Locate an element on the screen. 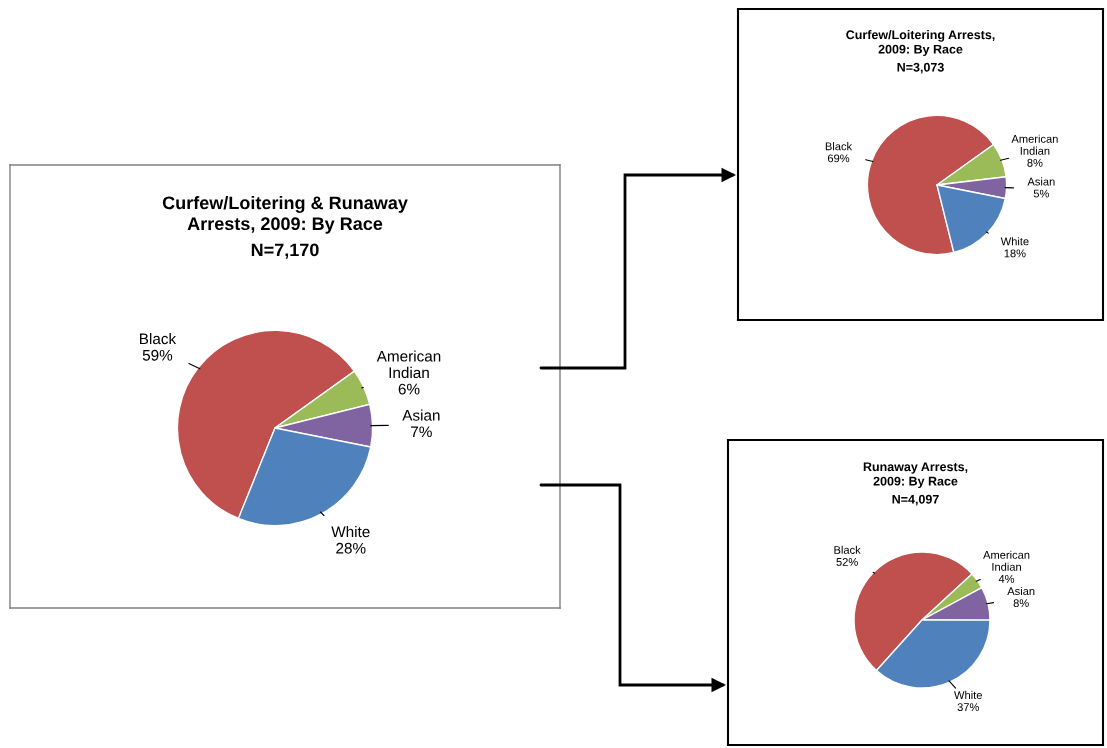 Image resolution: width=1107 pixels, height=748 pixels. chart-subtitle: N=3,073 is located at coordinates (920, 68).